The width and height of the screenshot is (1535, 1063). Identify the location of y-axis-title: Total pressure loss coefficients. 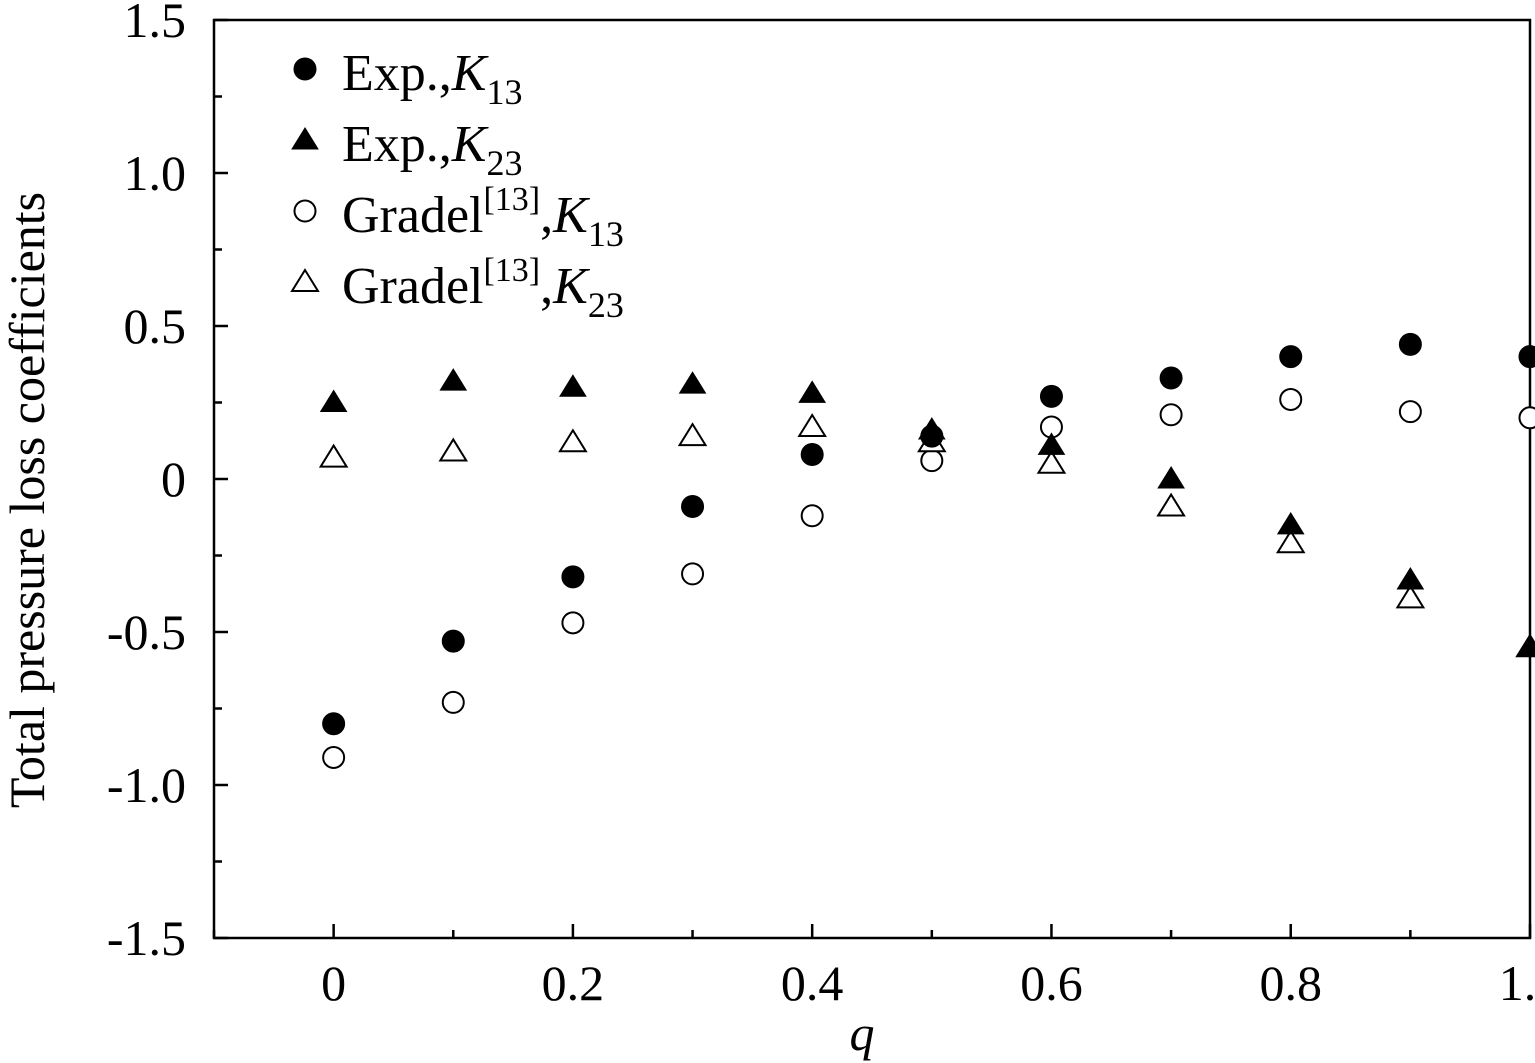
(27, 500).